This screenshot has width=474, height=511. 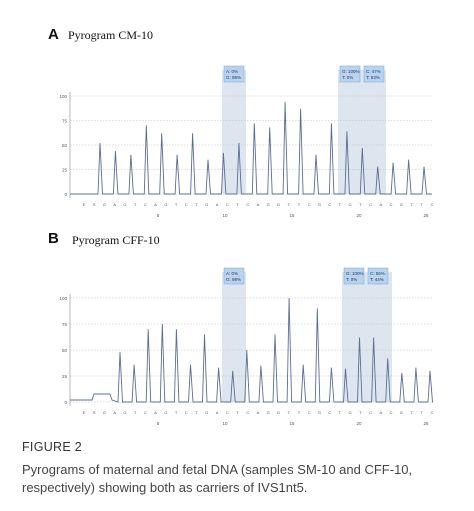 What do you see at coordinates (53, 34) in the screenshot?
I see `panel-a-letter: A` at bounding box center [53, 34].